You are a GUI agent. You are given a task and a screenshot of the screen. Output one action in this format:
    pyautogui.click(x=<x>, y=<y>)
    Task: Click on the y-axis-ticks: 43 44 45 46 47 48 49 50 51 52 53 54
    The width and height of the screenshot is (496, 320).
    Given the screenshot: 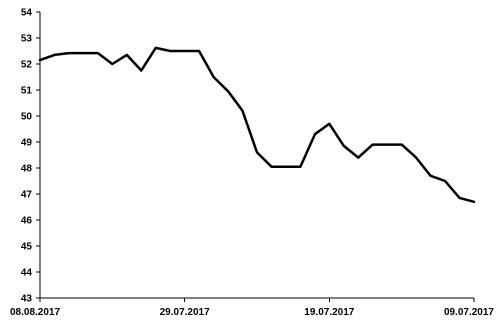 What is the action you would take?
    pyautogui.click(x=30, y=156)
    